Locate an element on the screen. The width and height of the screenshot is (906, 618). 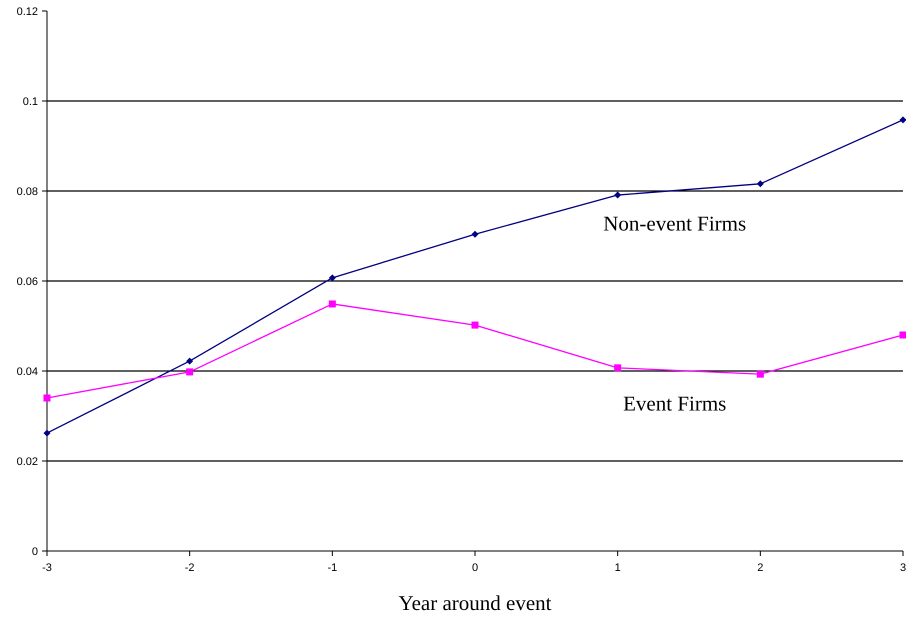
x-axis-title: Year around event is located at coordinates (475, 603).